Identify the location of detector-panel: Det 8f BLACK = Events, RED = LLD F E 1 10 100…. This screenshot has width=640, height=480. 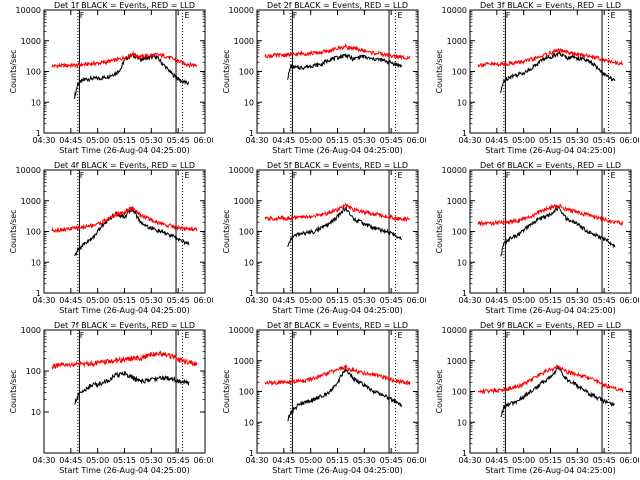
(319, 400).